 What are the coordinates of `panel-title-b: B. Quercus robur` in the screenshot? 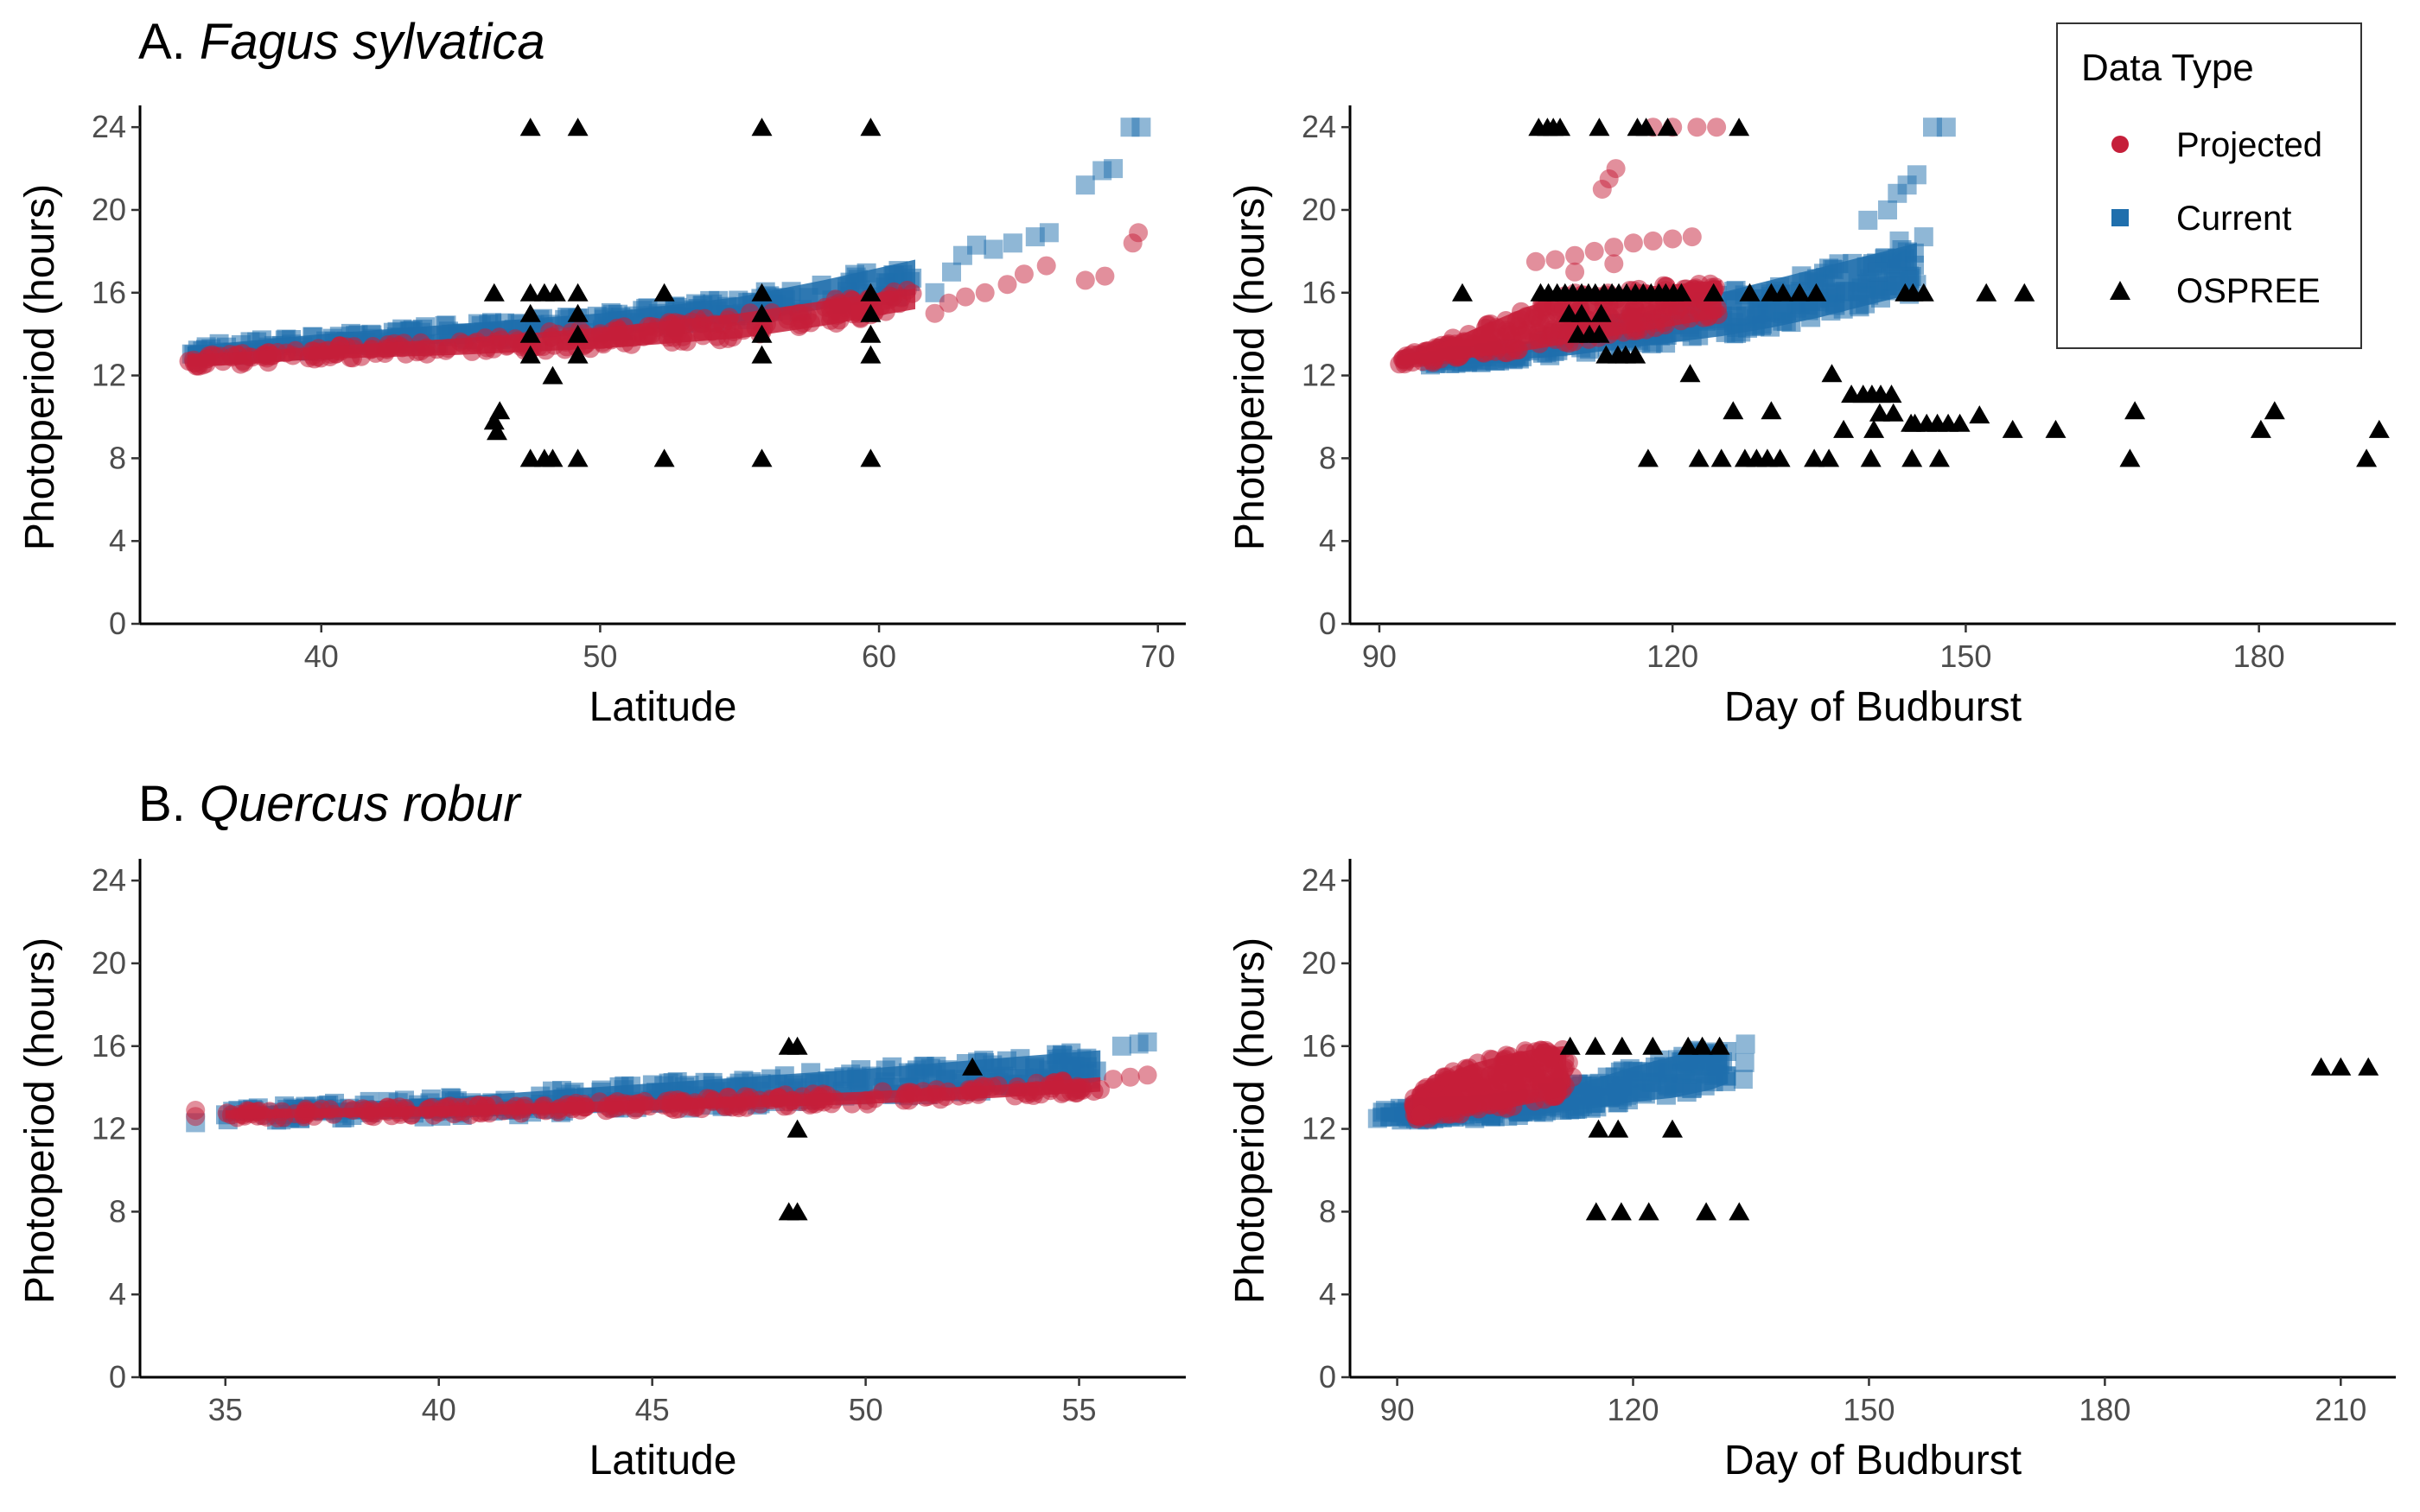 It's located at (330, 804).